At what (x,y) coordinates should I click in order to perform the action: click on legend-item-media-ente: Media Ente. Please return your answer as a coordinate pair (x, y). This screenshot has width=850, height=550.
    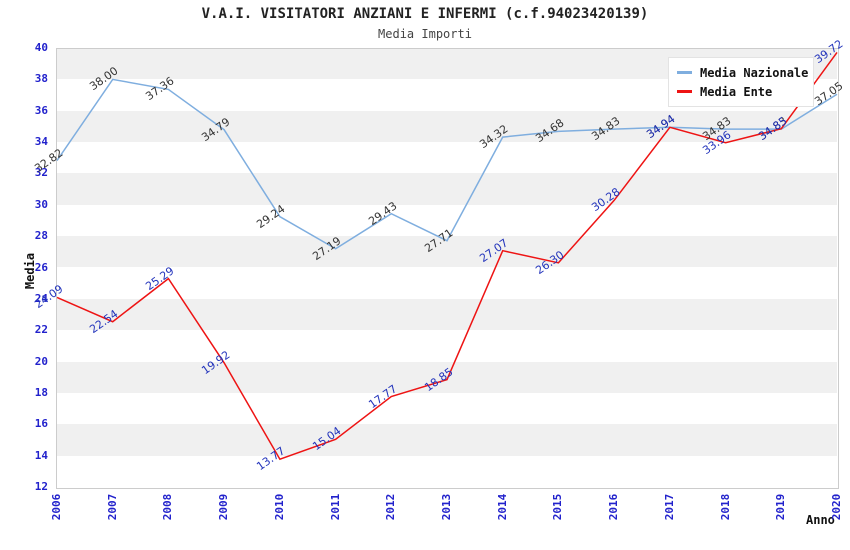
    Looking at the image, I should click on (741, 91).